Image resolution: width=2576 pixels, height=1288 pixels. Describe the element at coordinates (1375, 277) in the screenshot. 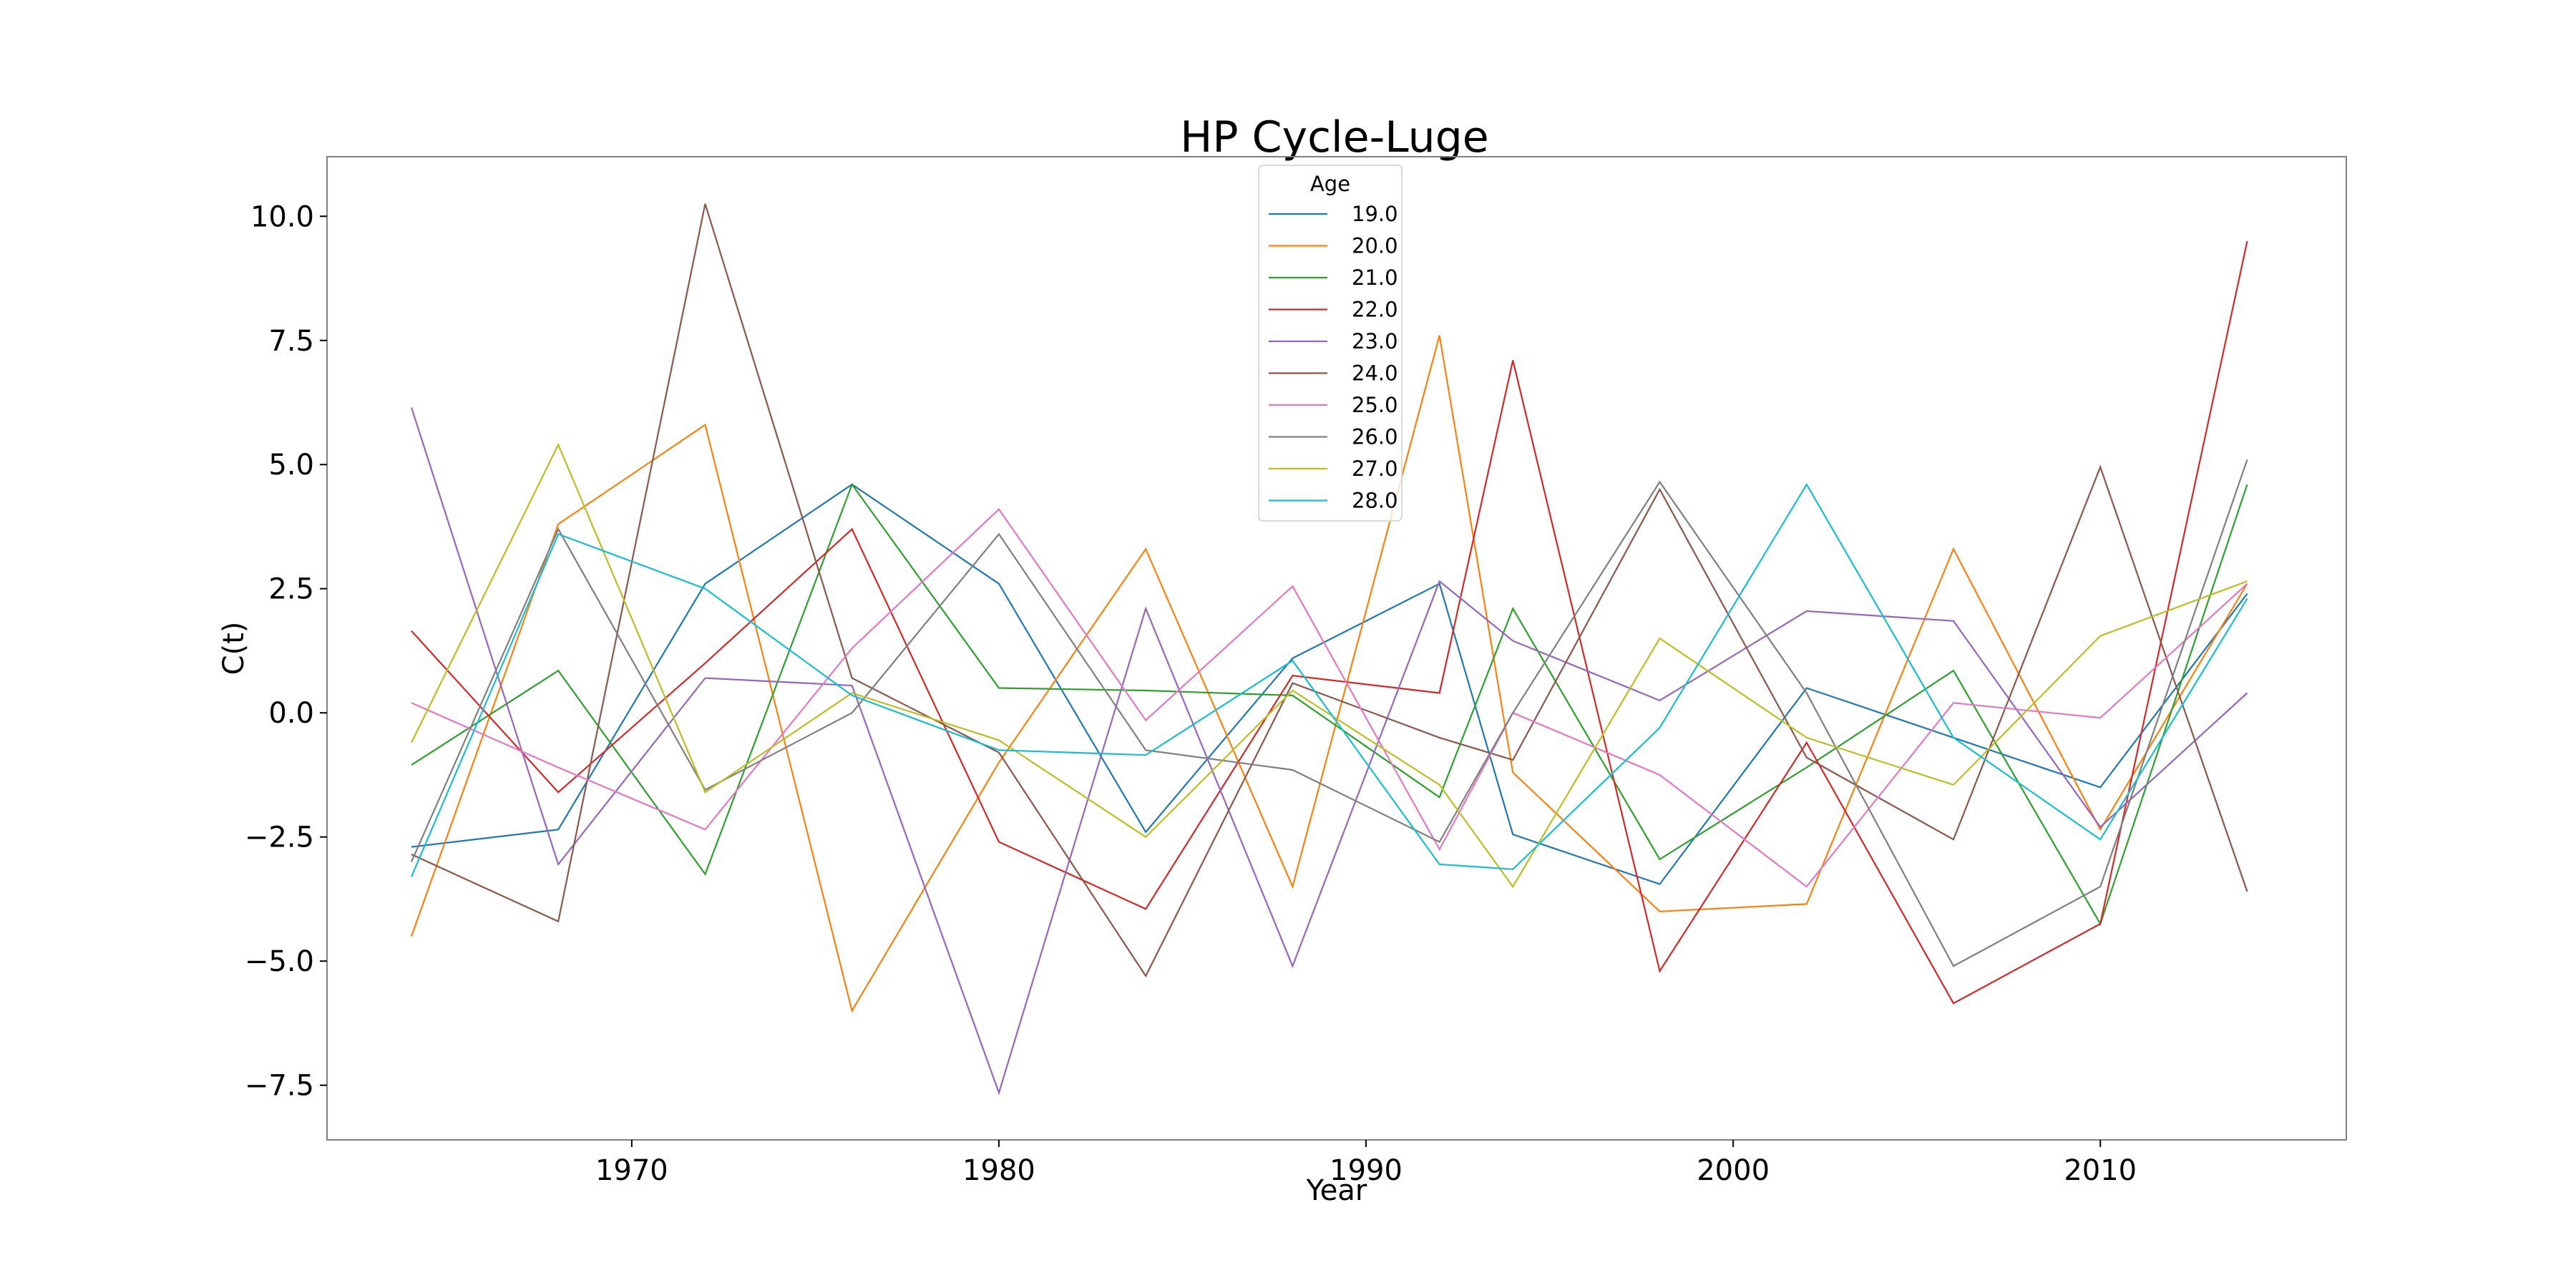

I see `legend-label: 21.0` at that location.